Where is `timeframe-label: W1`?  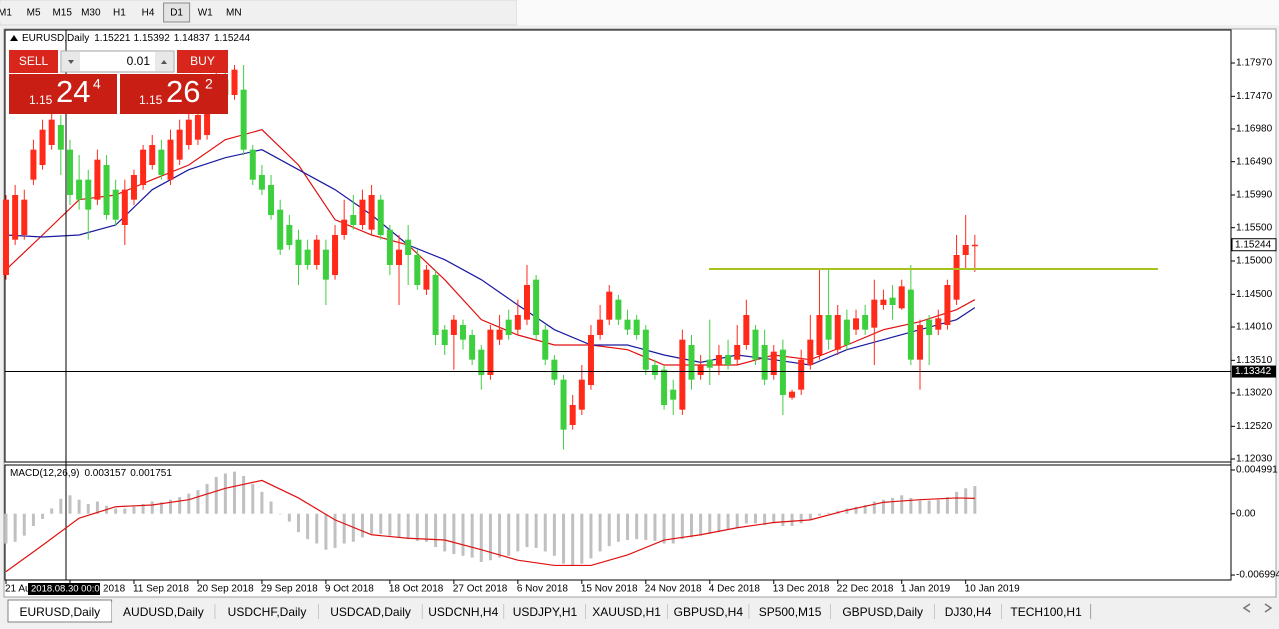 timeframe-label: W1 is located at coordinates (205, 13).